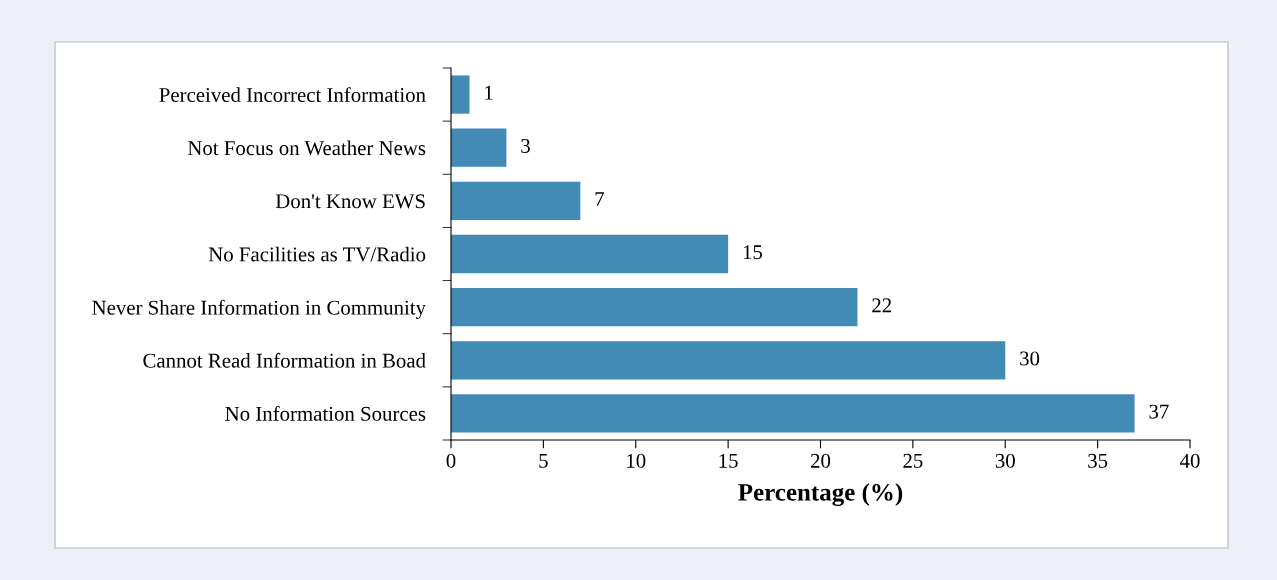  Describe the element at coordinates (913, 460) in the screenshot. I see `x-tick-label: 25` at that location.